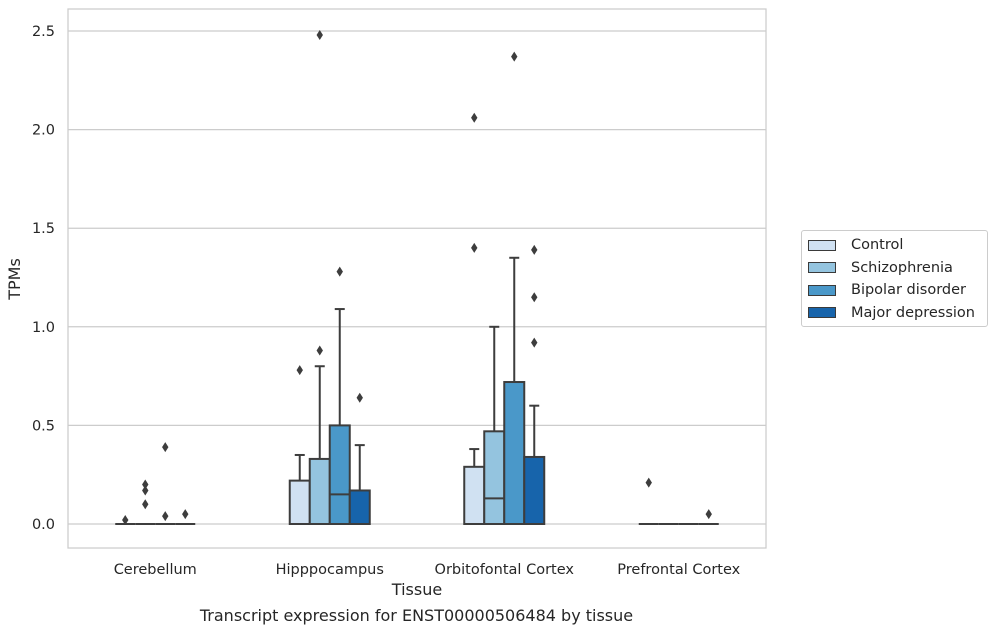  Describe the element at coordinates (902, 267) in the screenshot. I see `legend-label: Schizophrenia` at that location.